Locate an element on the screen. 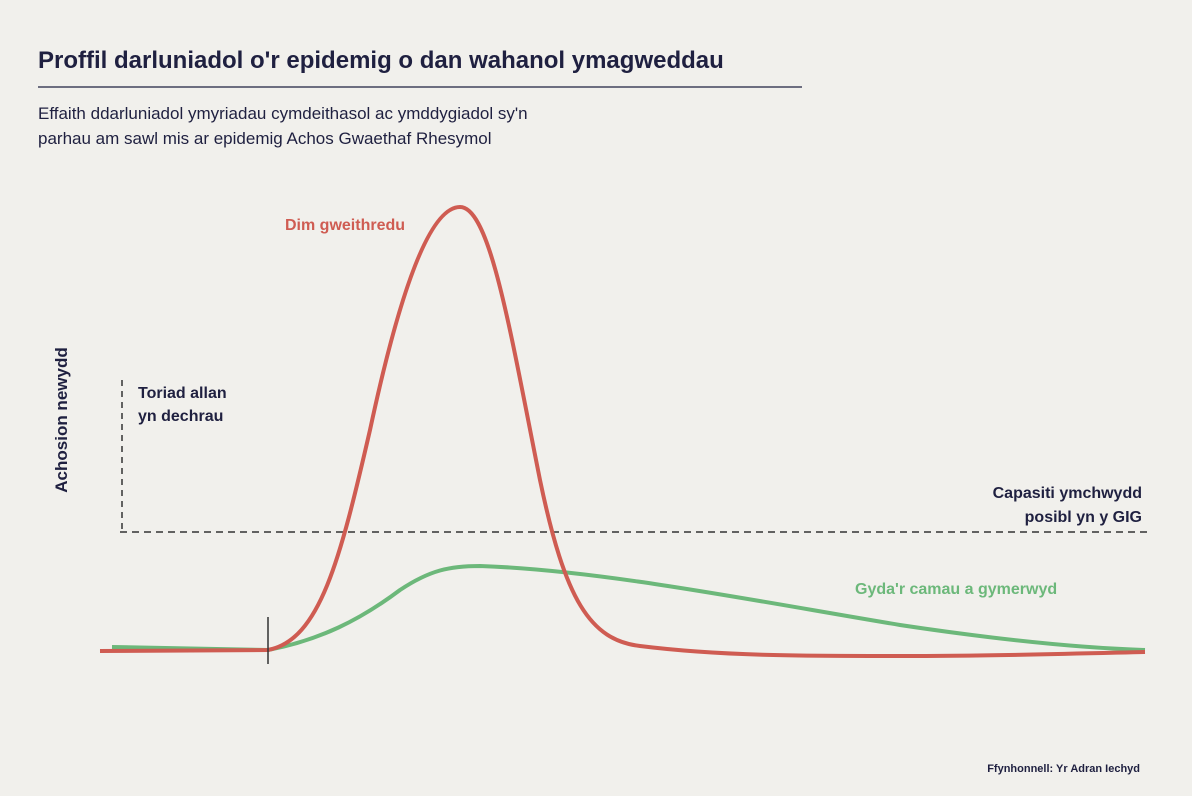 The width and height of the screenshot is (1192, 796). outbreak-label: yn dechrau is located at coordinates (180, 416).